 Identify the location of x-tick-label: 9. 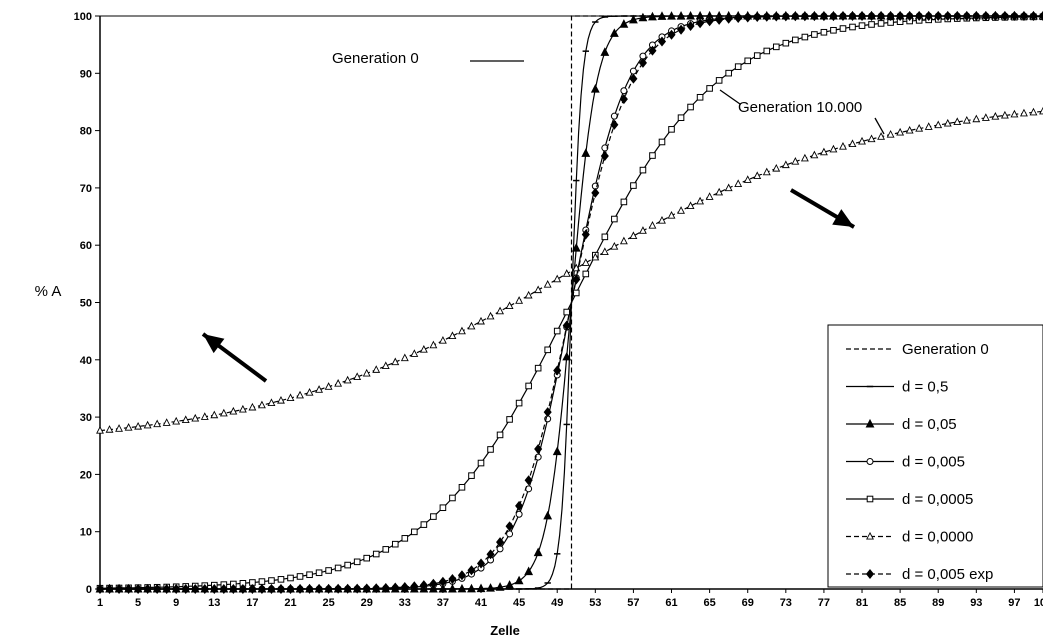
(176, 603).